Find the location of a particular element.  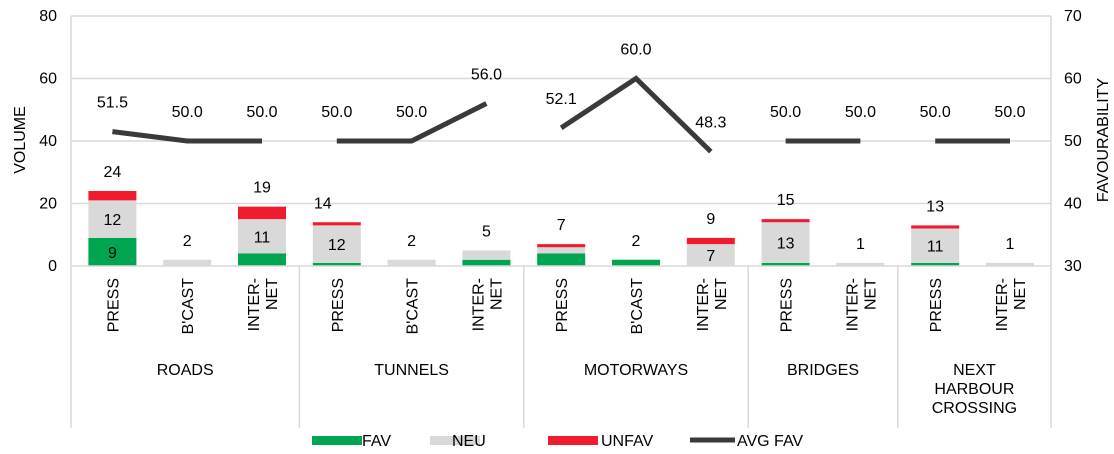

avg-fav-line is located at coordinates (561, 114).